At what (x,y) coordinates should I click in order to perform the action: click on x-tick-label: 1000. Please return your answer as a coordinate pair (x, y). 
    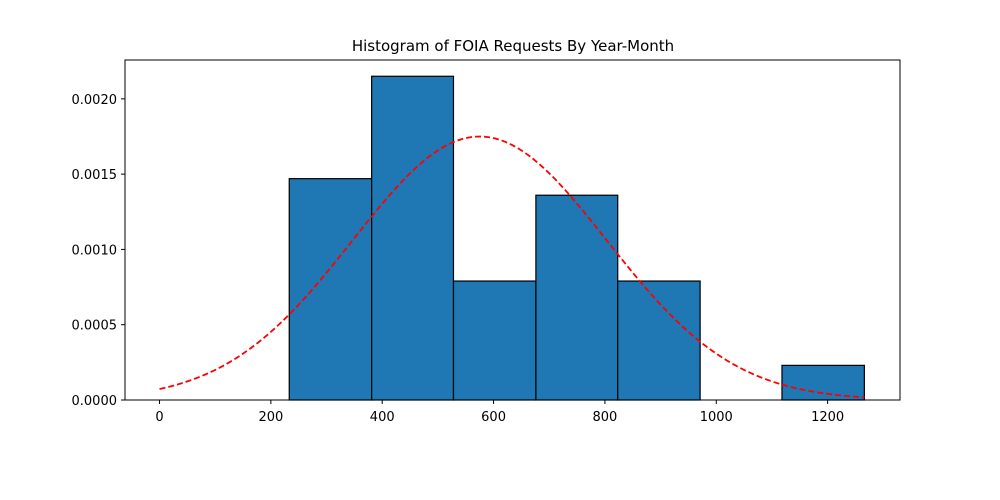
    Looking at the image, I should click on (716, 417).